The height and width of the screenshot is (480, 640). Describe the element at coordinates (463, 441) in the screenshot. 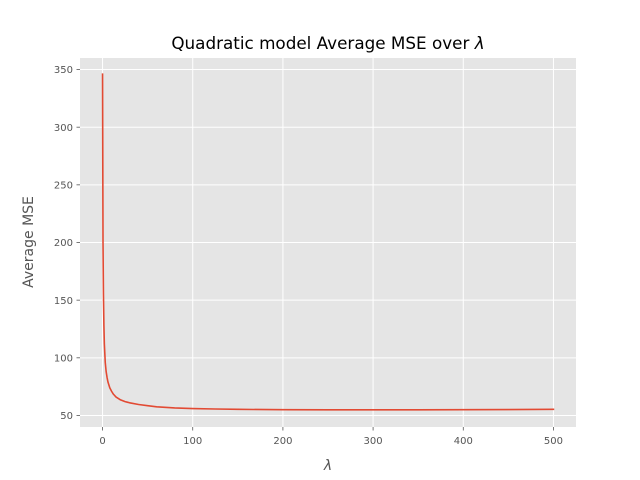

I see `x-tick-label: 400` at that location.